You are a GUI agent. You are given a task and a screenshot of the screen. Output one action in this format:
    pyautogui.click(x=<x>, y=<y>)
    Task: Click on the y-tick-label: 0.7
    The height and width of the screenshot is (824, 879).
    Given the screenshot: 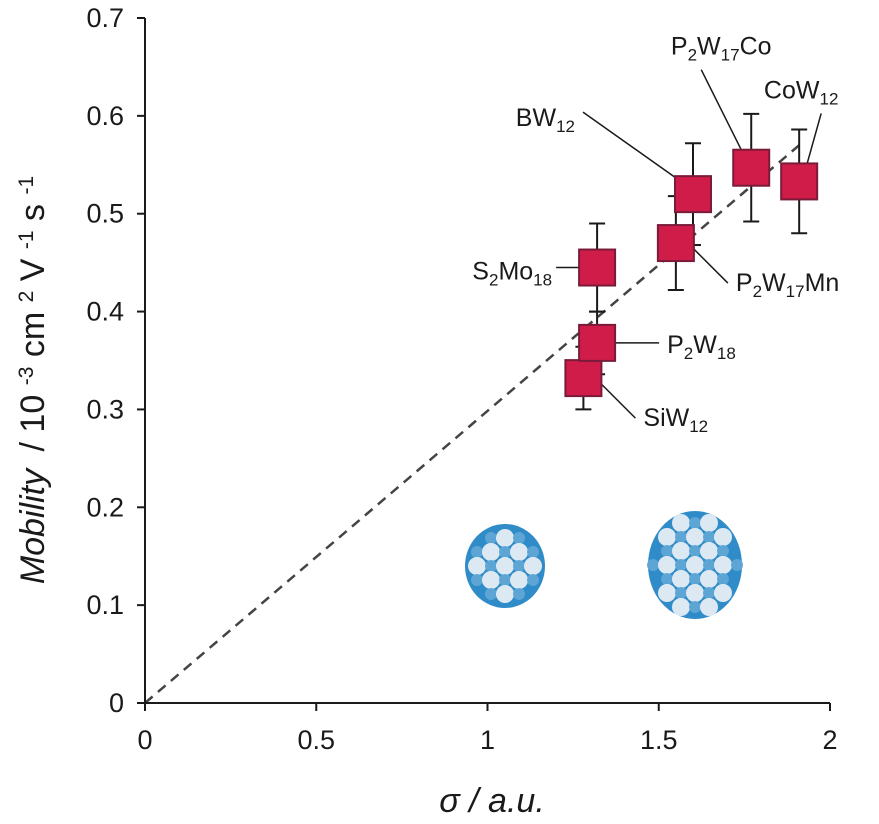 What is the action you would take?
    pyautogui.click(x=105, y=18)
    